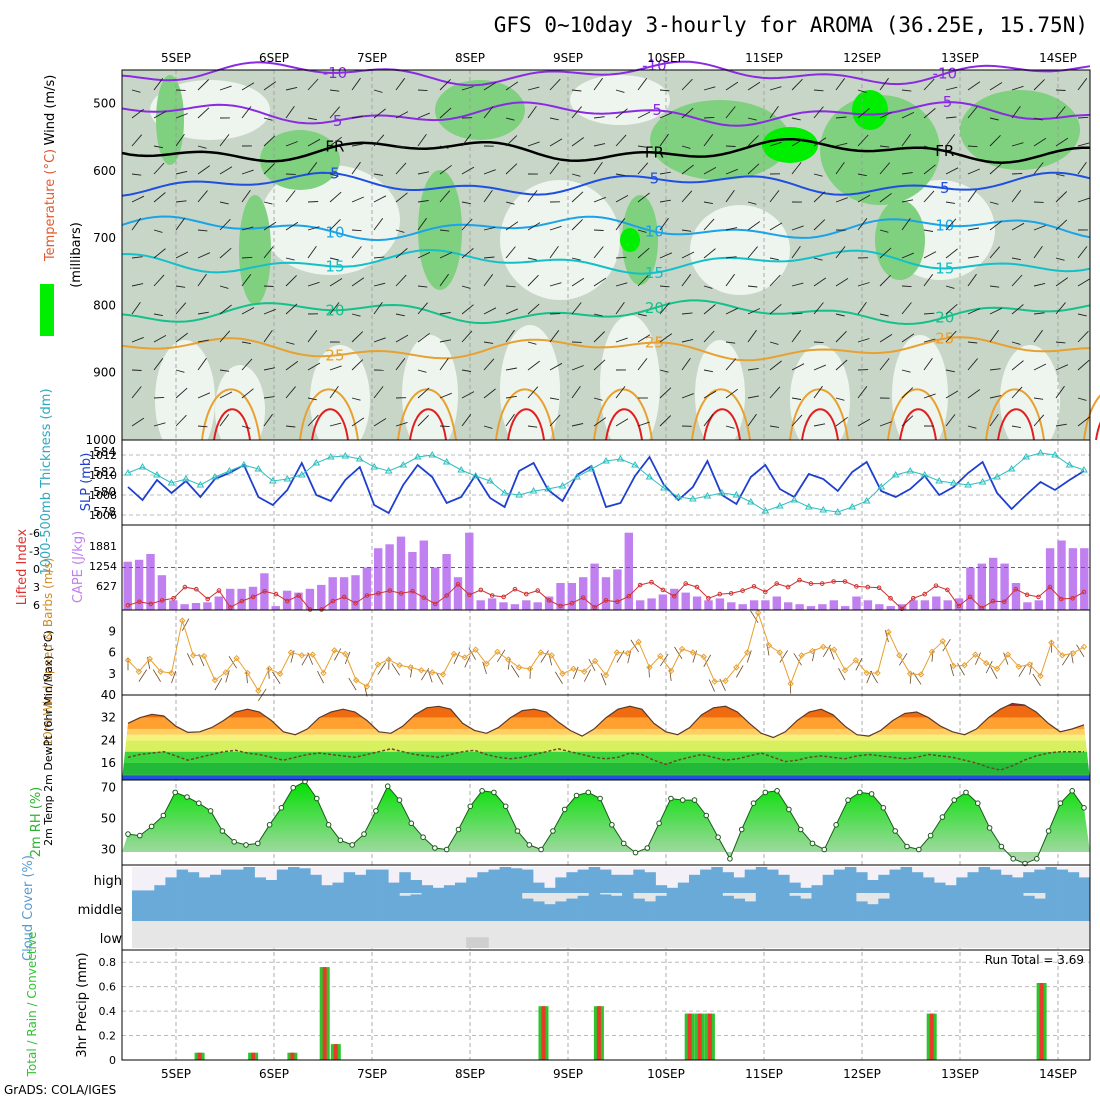  Describe the element at coordinates (606, 720) in the screenshot. I see `temp-line` at that location.